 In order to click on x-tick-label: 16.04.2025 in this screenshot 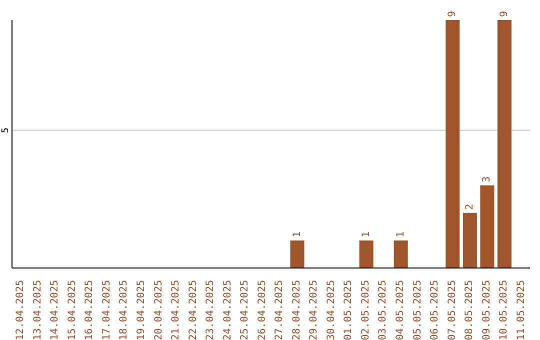, I will do `click(90, 310)`.